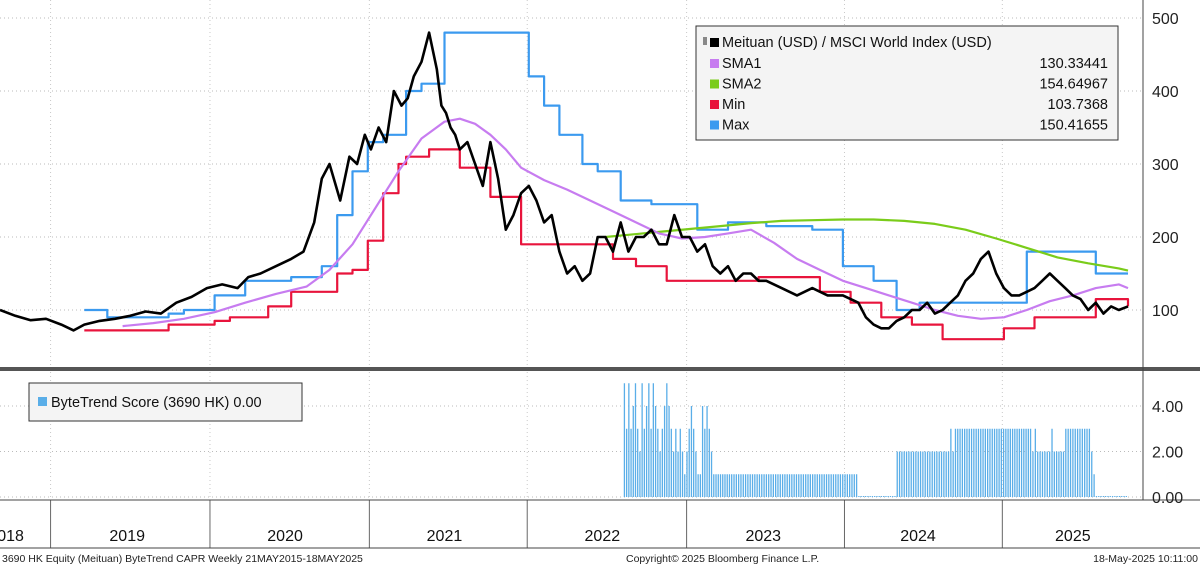  I want to click on legend-swatch-max, so click(714, 125).